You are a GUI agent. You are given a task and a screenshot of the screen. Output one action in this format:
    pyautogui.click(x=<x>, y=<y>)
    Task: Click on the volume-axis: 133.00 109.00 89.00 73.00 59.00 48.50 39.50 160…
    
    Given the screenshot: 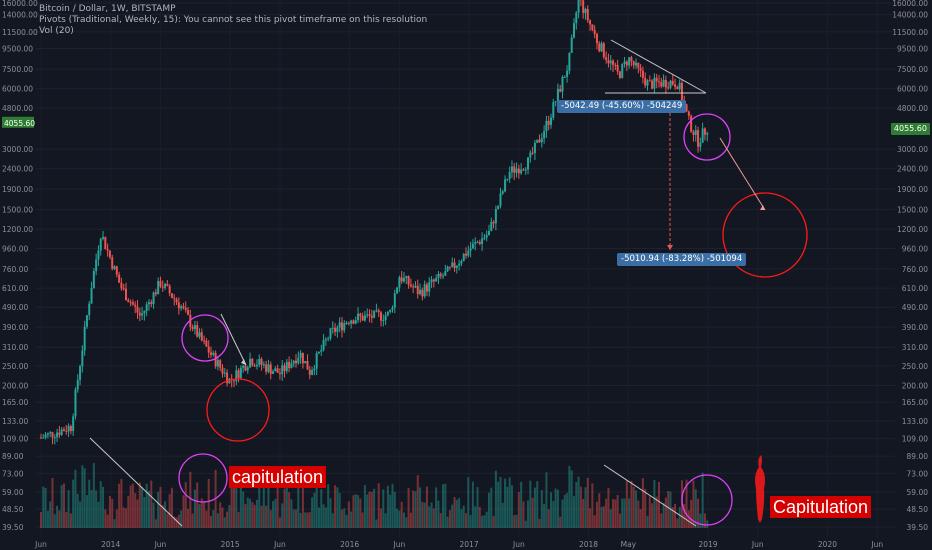 What is the action you would take?
    pyautogui.click(x=20, y=266)
    